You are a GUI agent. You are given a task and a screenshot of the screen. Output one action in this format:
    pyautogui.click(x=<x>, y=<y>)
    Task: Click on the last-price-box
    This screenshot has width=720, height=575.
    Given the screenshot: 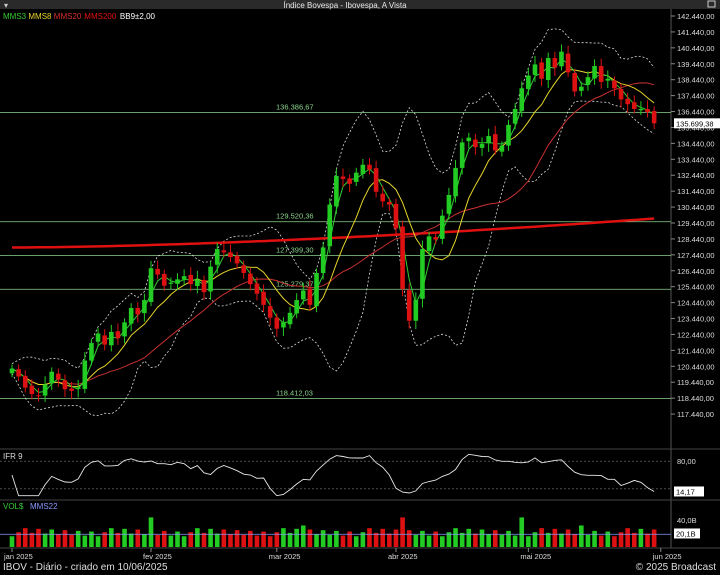 What is the action you would take?
    pyautogui.click(x=697, y=123)
    